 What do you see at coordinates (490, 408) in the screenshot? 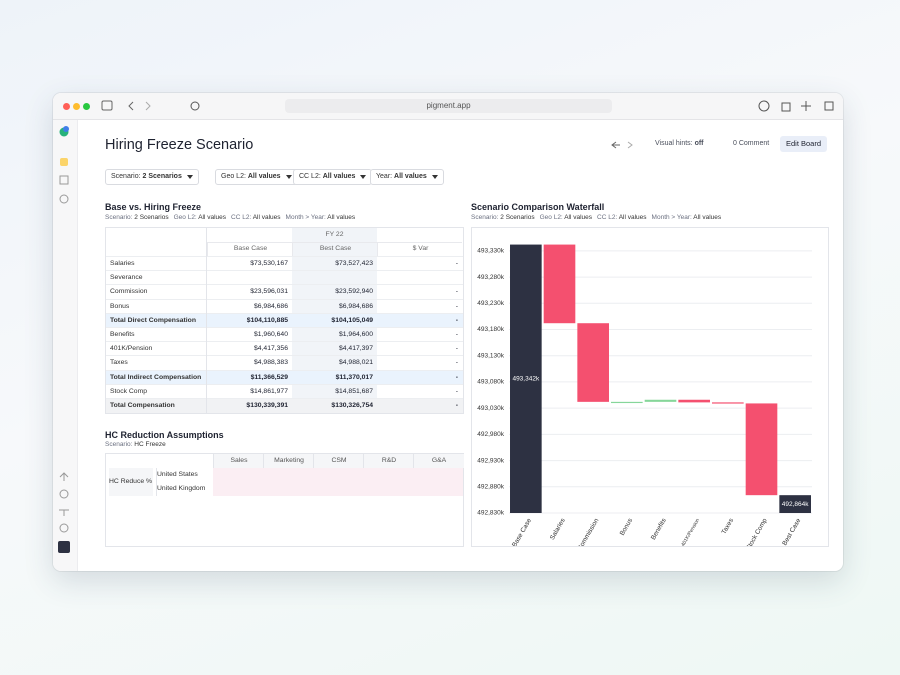
I see `y-tick-label: 493,030k` at bounding box center [490, 408].